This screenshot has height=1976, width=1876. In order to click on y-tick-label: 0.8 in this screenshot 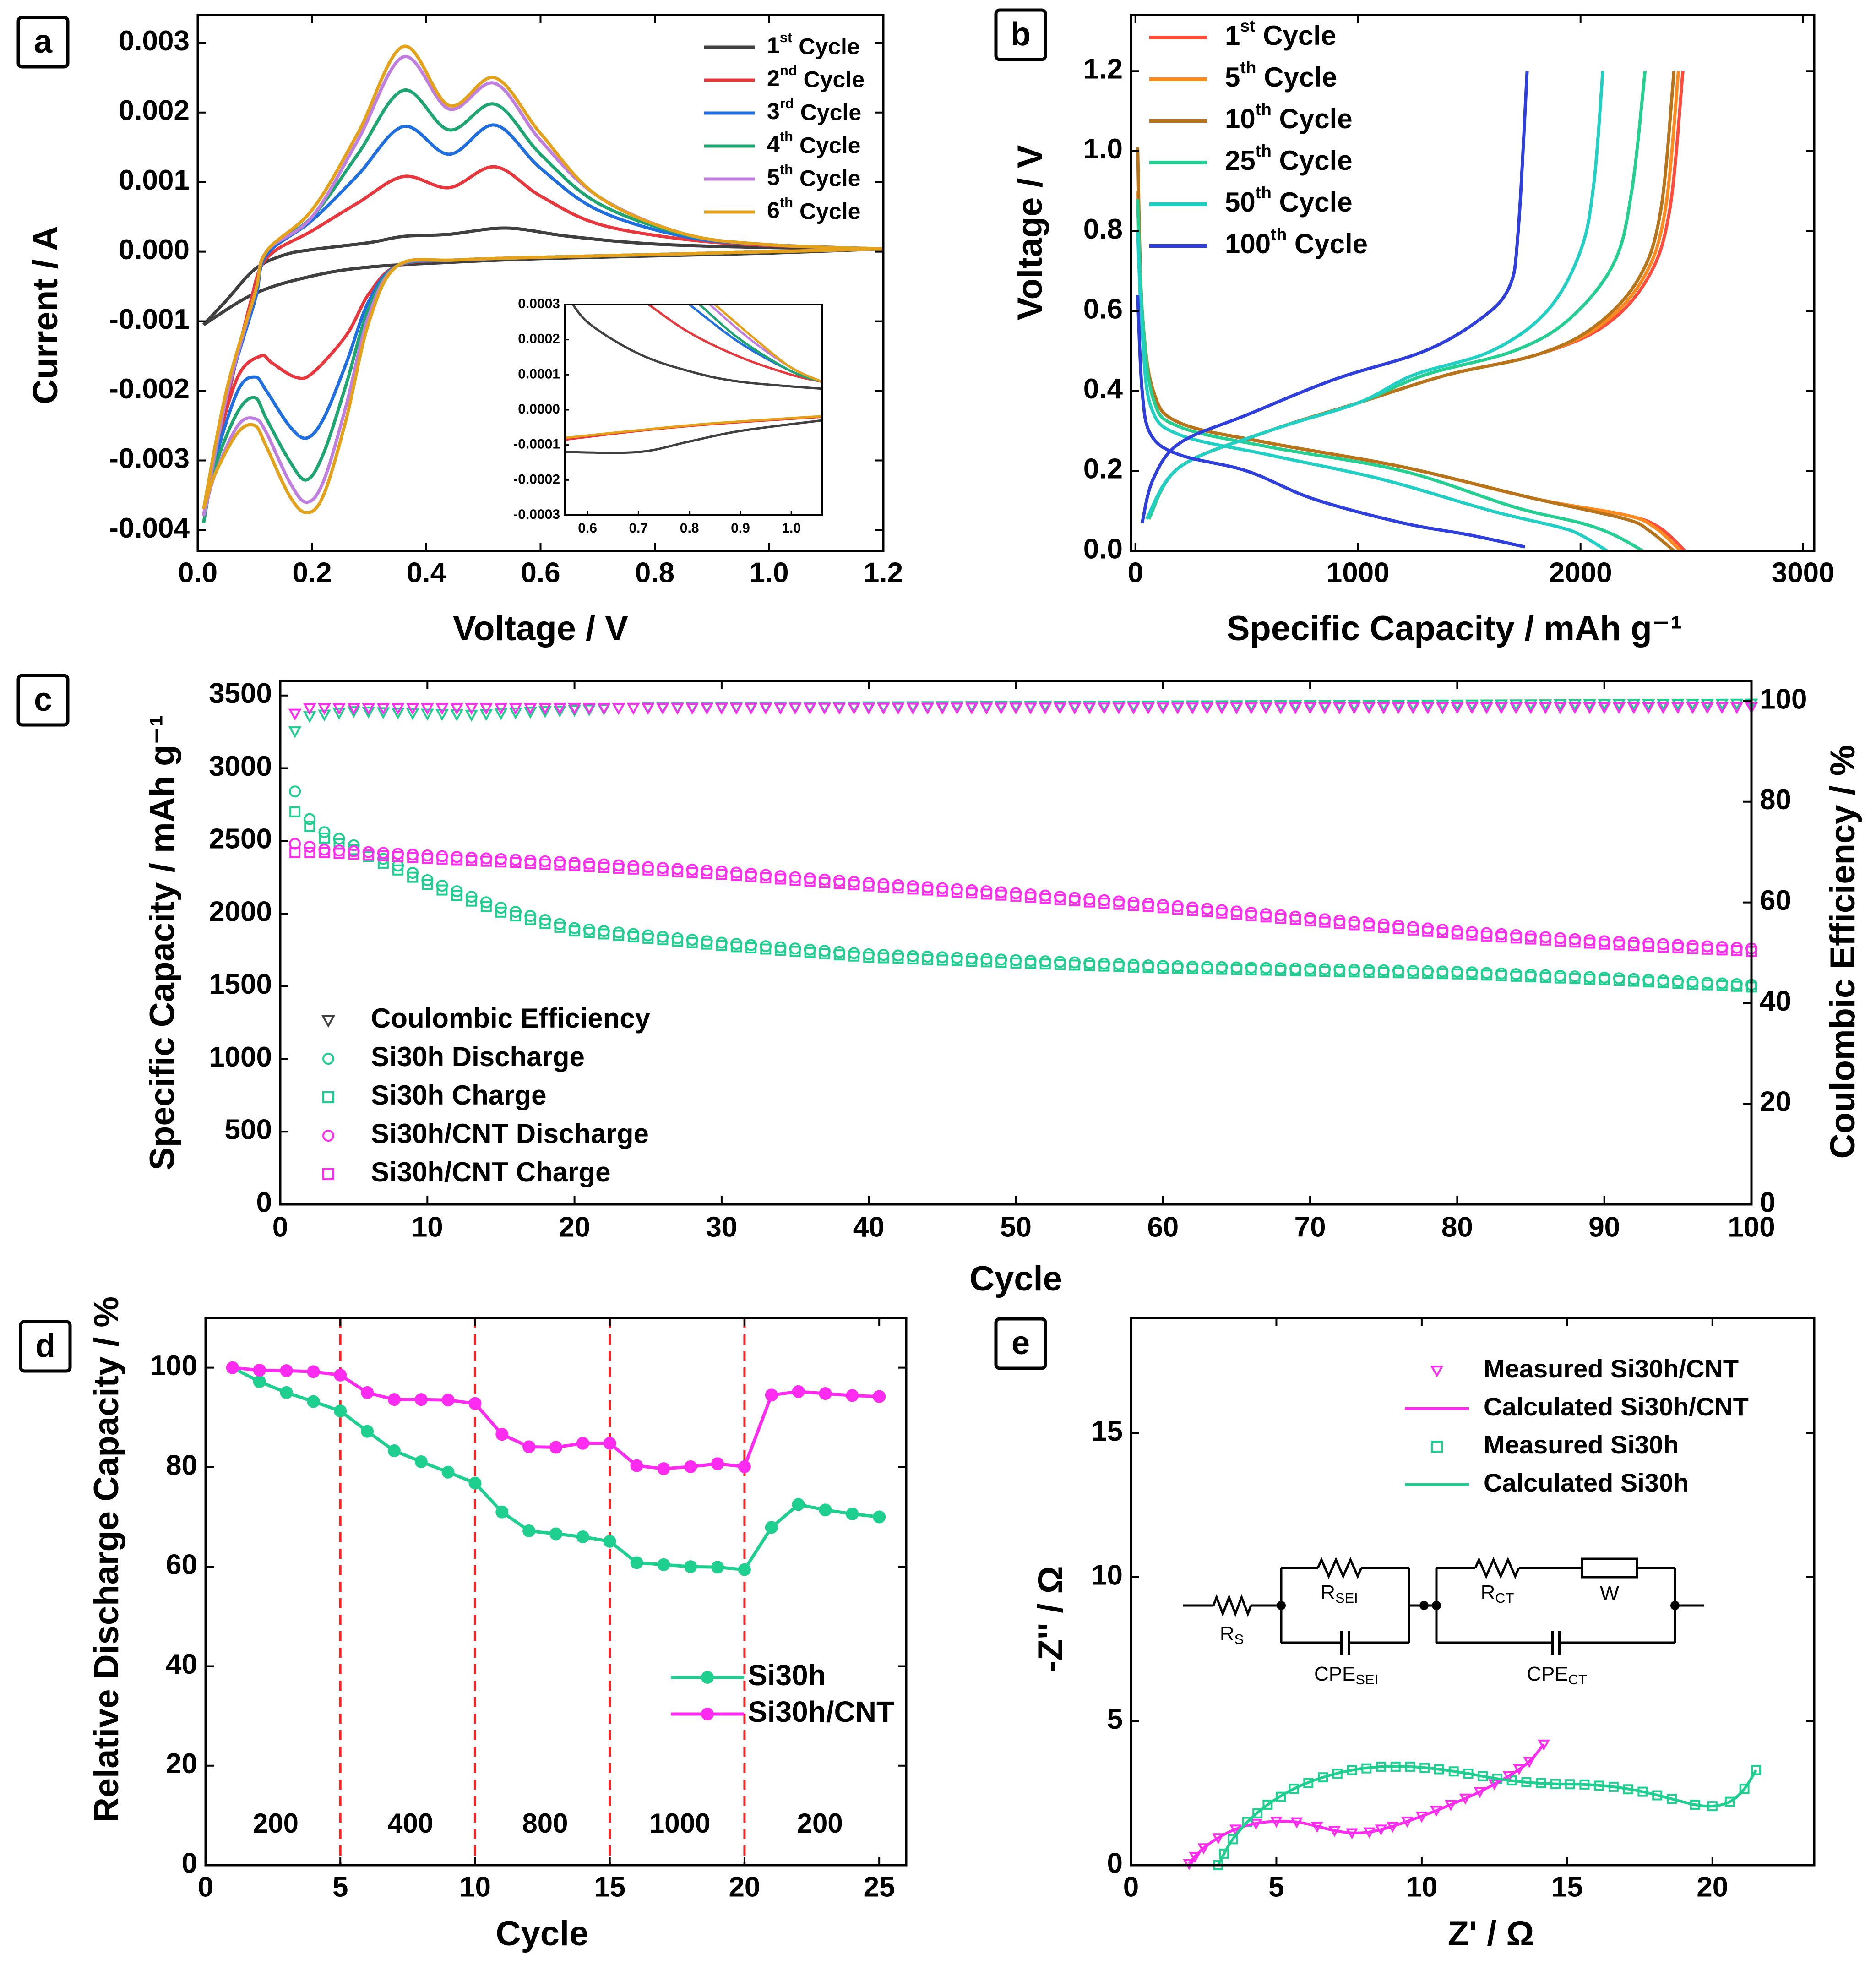, I will do `click(1103, 229)`.